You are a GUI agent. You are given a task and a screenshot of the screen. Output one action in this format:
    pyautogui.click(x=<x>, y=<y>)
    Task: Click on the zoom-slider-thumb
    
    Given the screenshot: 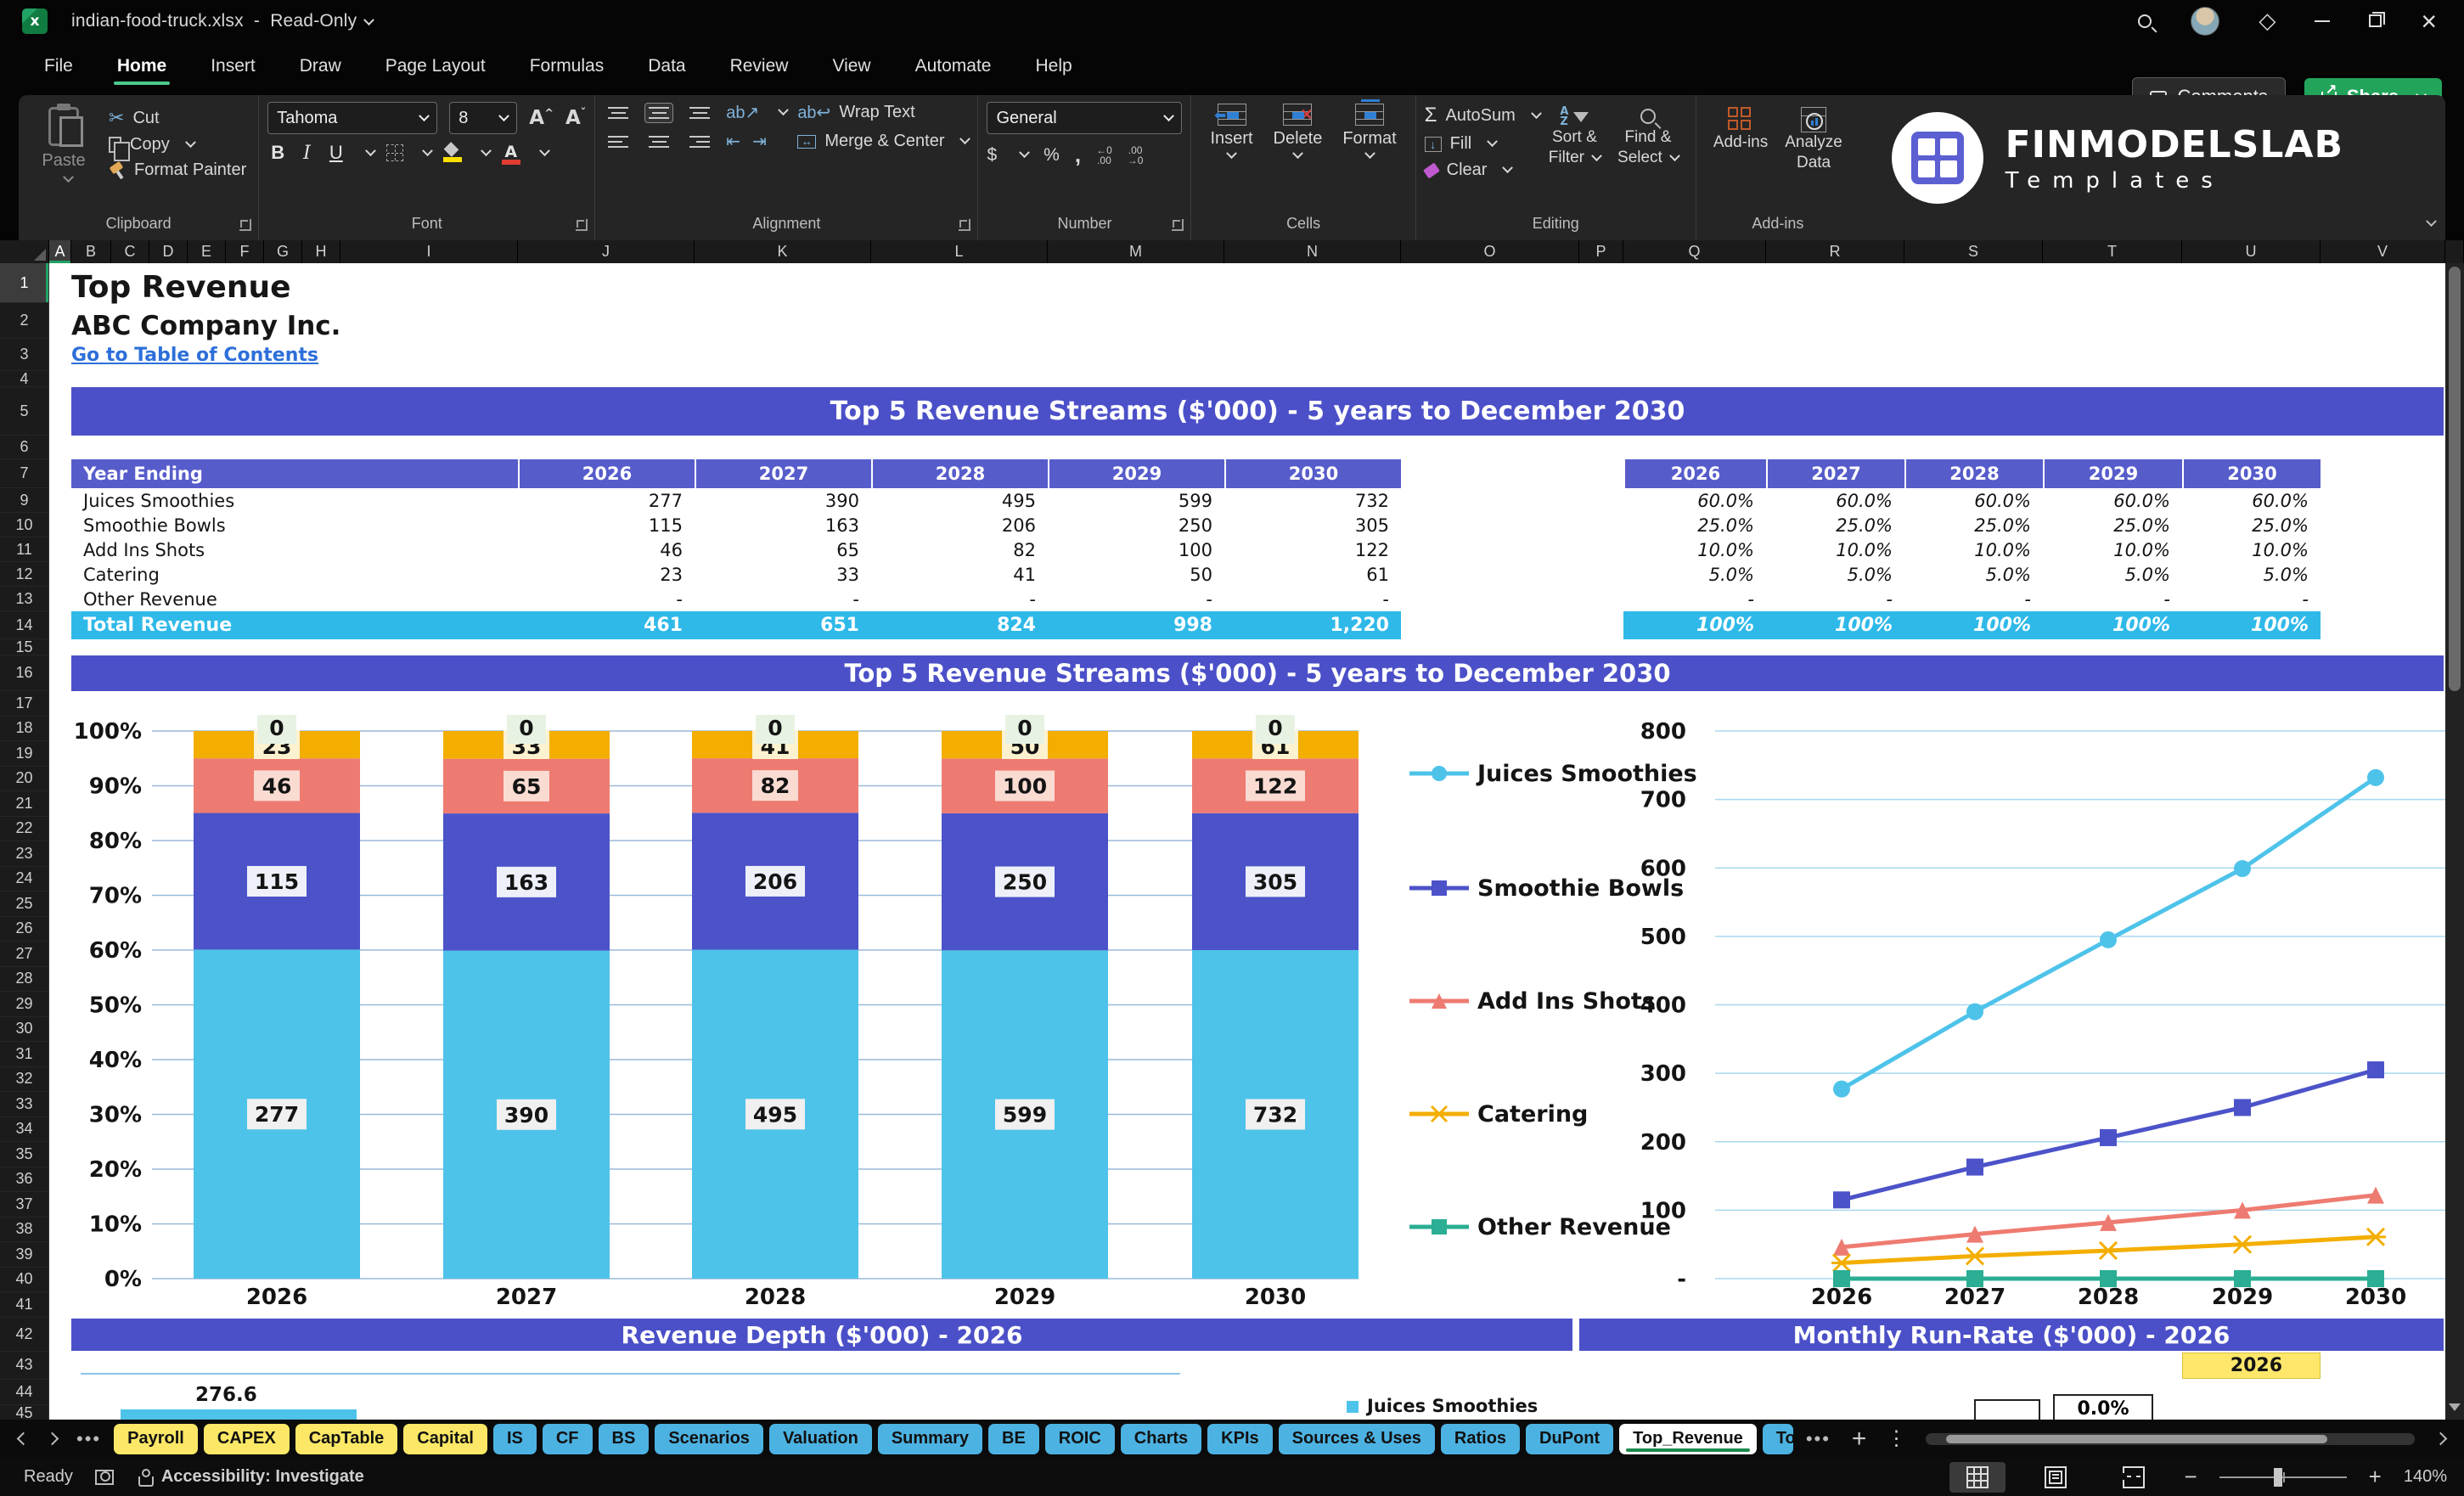 What is the action you would take?
    pyautogui.click(x=2277, y=1477)
    